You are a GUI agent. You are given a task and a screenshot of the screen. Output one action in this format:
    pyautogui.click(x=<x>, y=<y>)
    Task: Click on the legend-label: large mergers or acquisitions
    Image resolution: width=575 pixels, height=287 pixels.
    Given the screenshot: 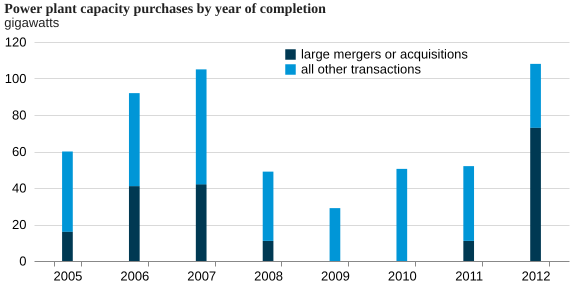 What is the action you would take?
    pyautogui.click(x=384, y=54)
    